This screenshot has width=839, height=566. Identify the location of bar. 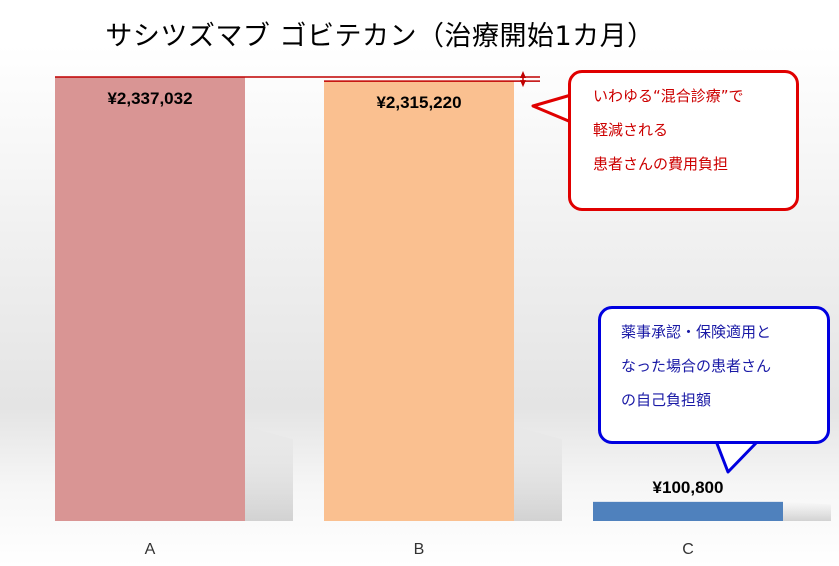
(688, 511).